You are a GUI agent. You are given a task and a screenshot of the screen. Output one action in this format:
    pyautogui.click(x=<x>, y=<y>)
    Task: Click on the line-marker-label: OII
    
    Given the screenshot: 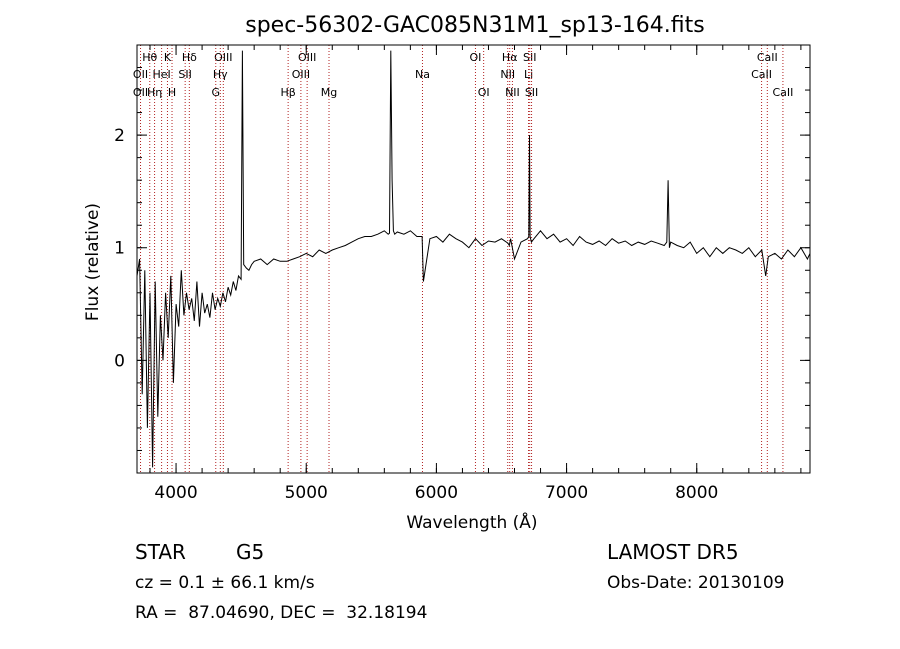 What is the action you would take?
    pyautogui.click(x=140, y=92)
    